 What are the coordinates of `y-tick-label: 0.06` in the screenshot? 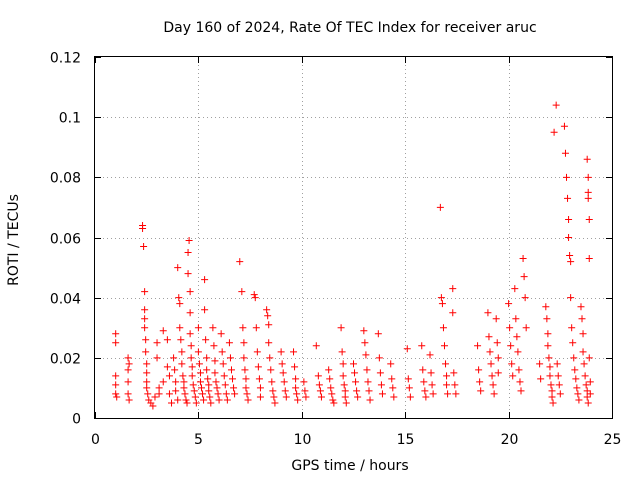 It's located at (65, 240).